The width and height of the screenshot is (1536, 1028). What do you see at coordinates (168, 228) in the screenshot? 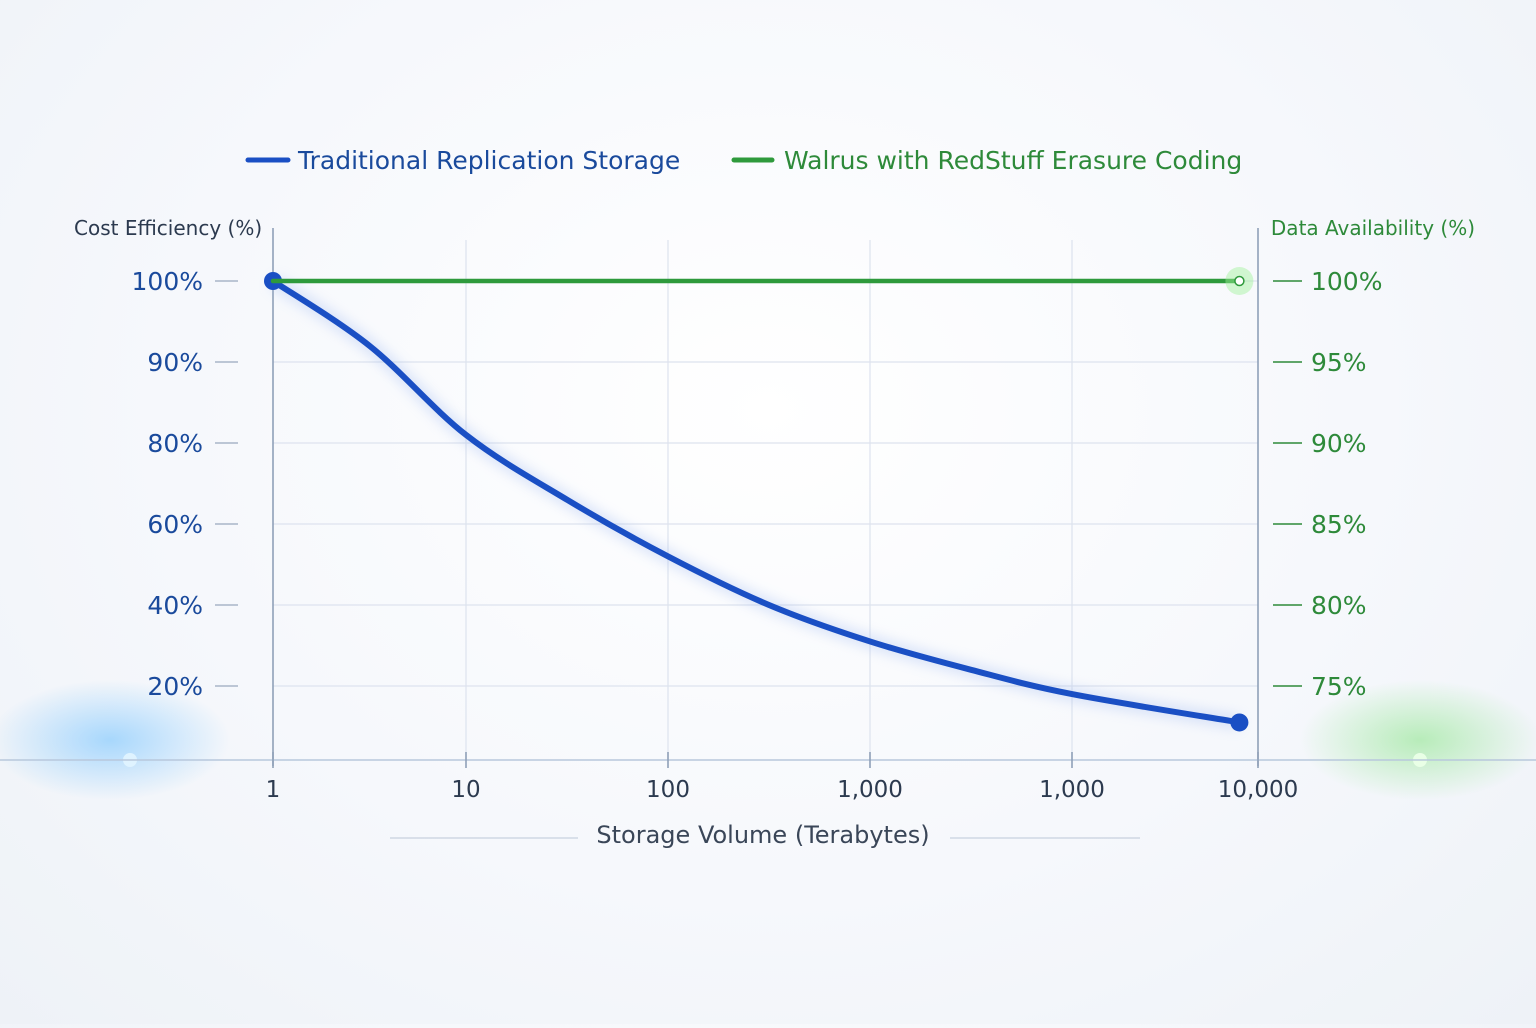
I see `y-left-axis-title: Cost Efficiency (%)` at bounding box center [168, 228].